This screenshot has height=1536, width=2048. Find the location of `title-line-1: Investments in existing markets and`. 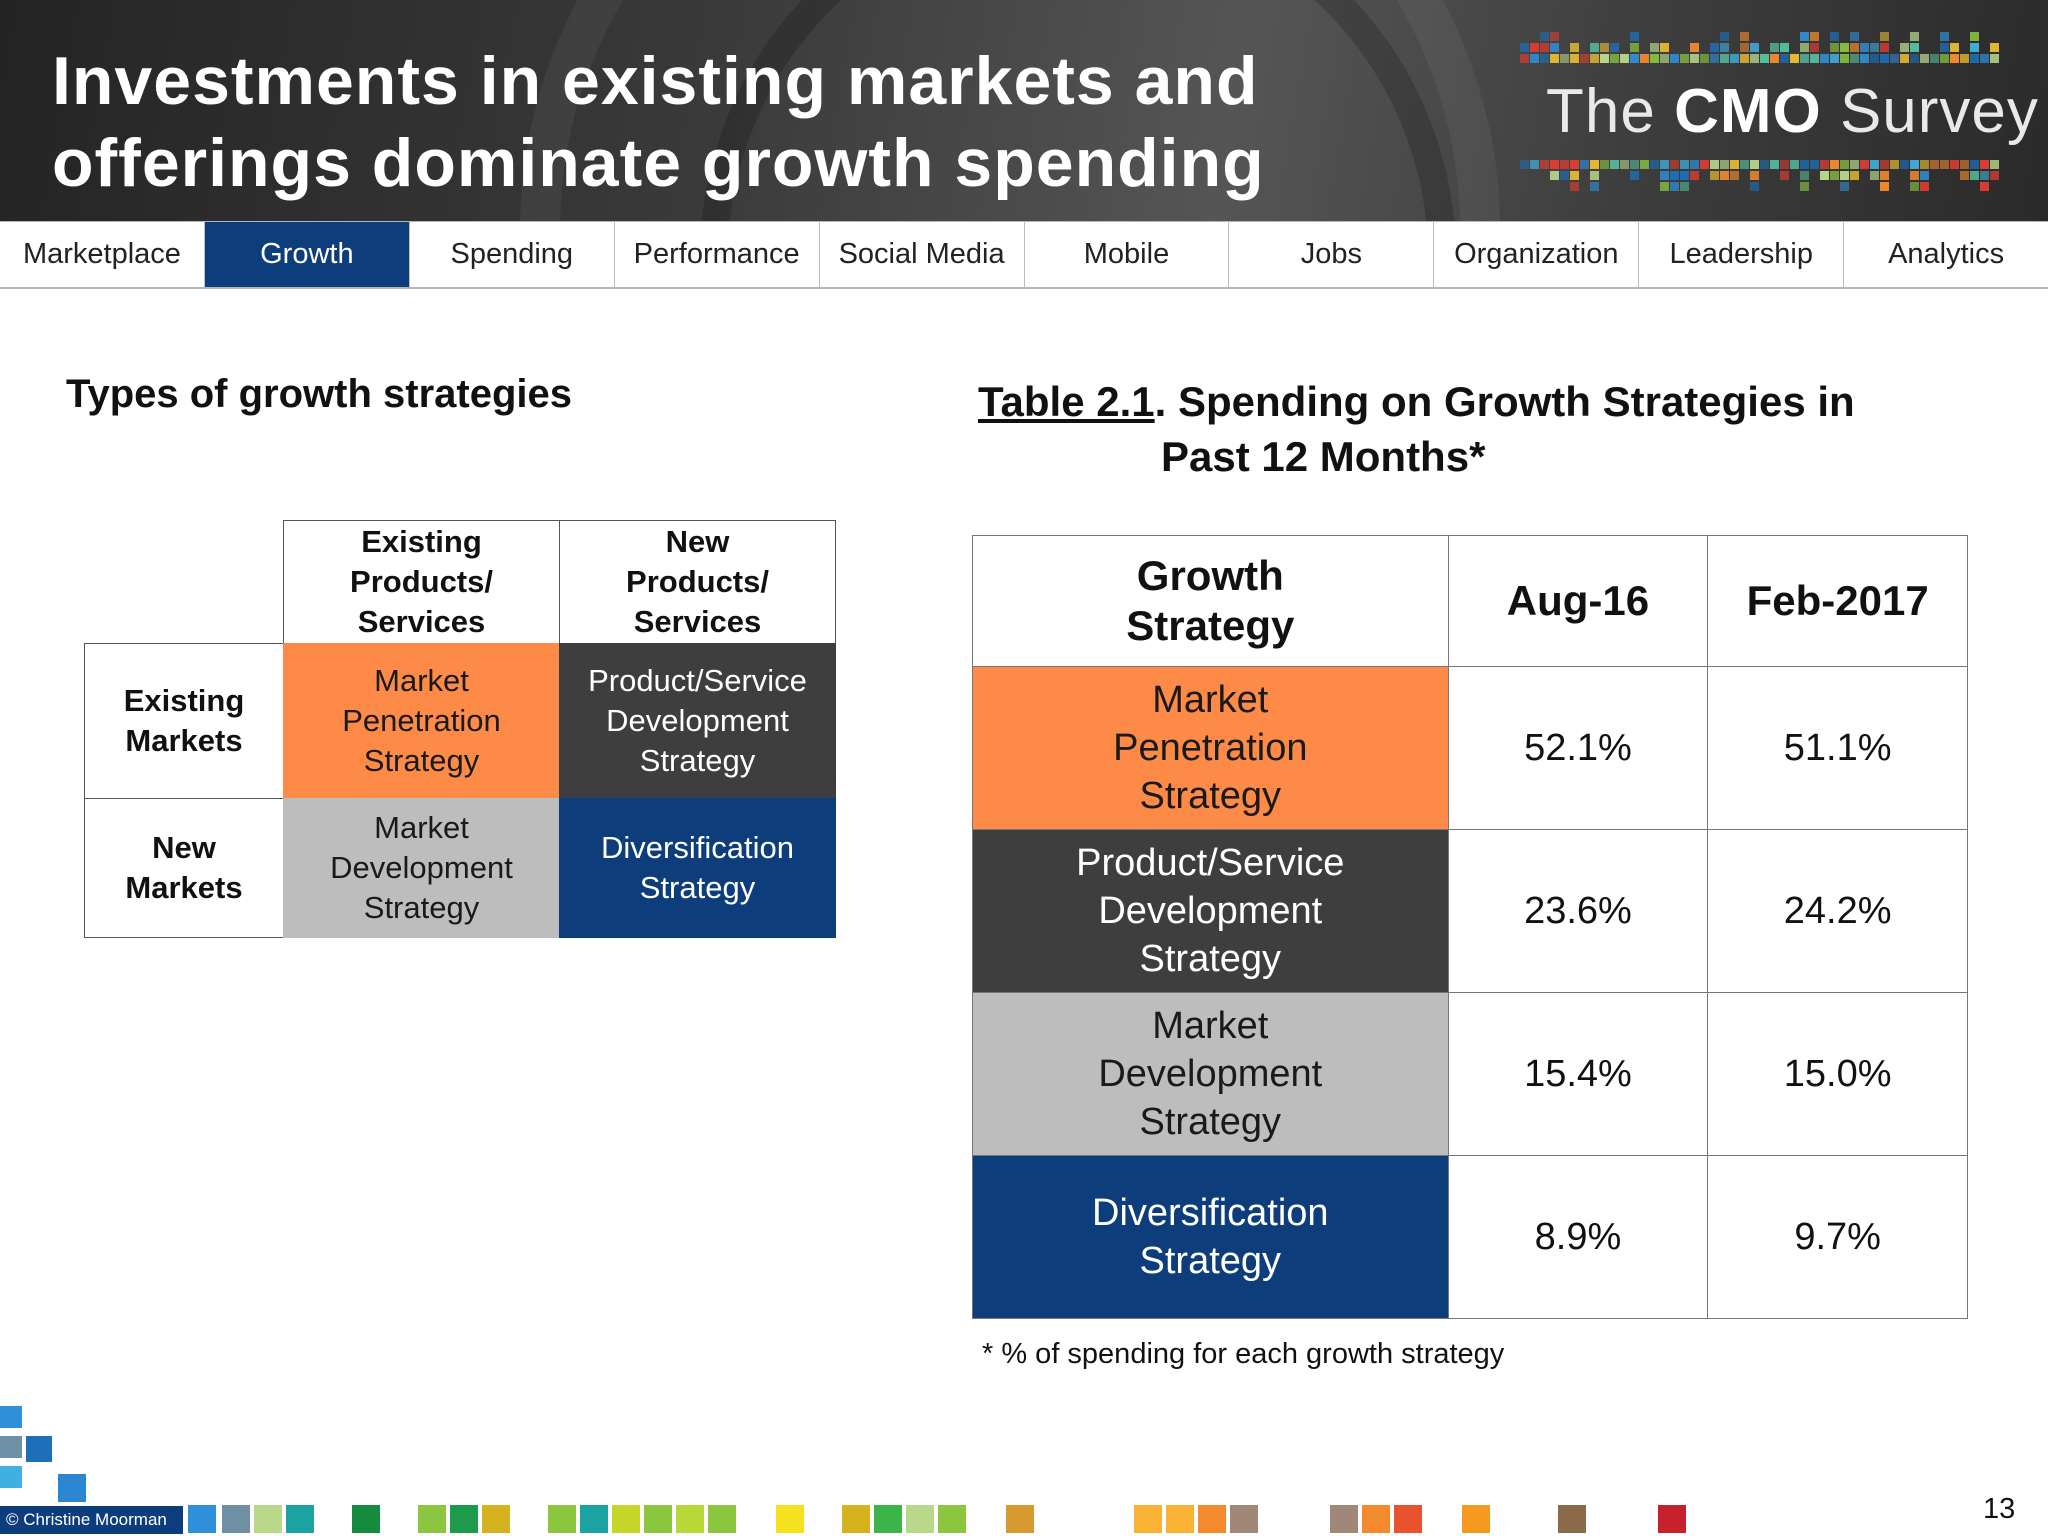

title-line-1: Investments in existing markets and is located at coordinates (655, 81).